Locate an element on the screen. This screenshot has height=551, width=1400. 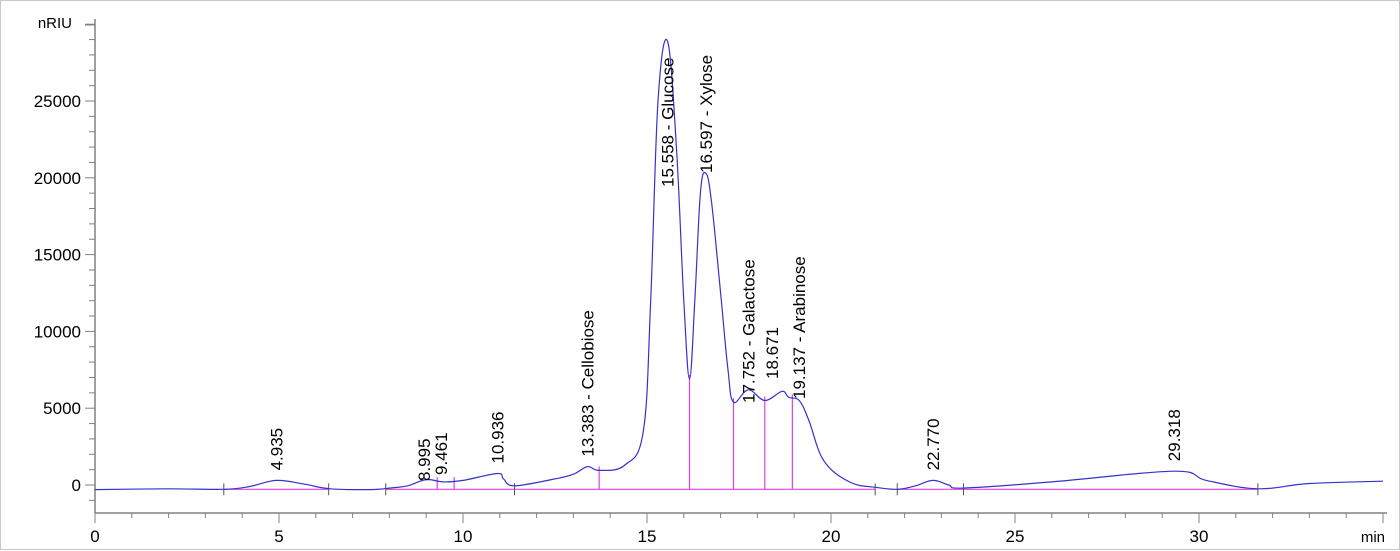
x-tick-label: 30 is located at coordinates (1199, 536).